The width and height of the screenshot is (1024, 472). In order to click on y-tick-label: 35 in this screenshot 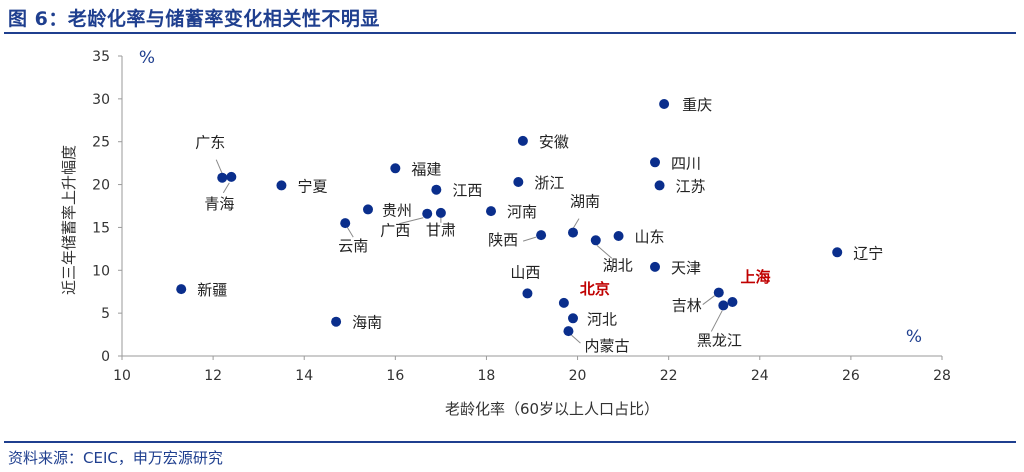, I will do `click(101, 57)`.